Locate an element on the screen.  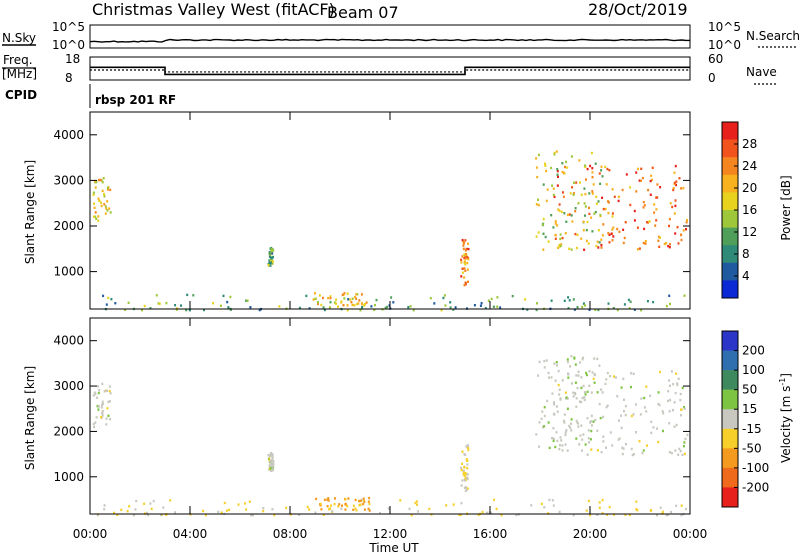
date-label: 28/Oct/2019 is located at coordinates (638, 9).